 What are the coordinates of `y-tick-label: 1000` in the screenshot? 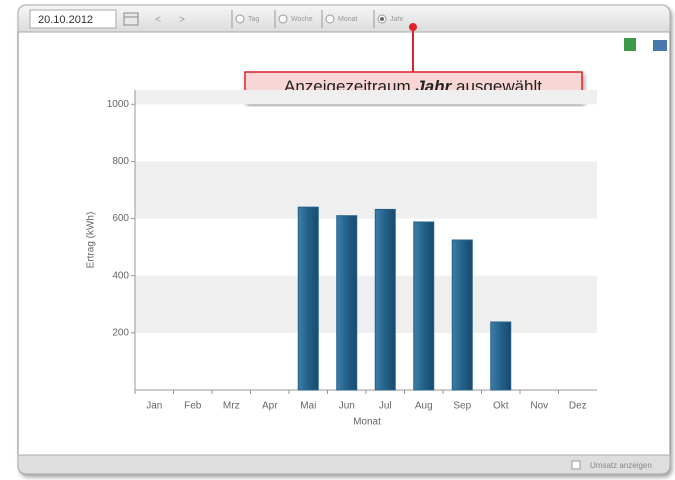 It's located at (118, 104).